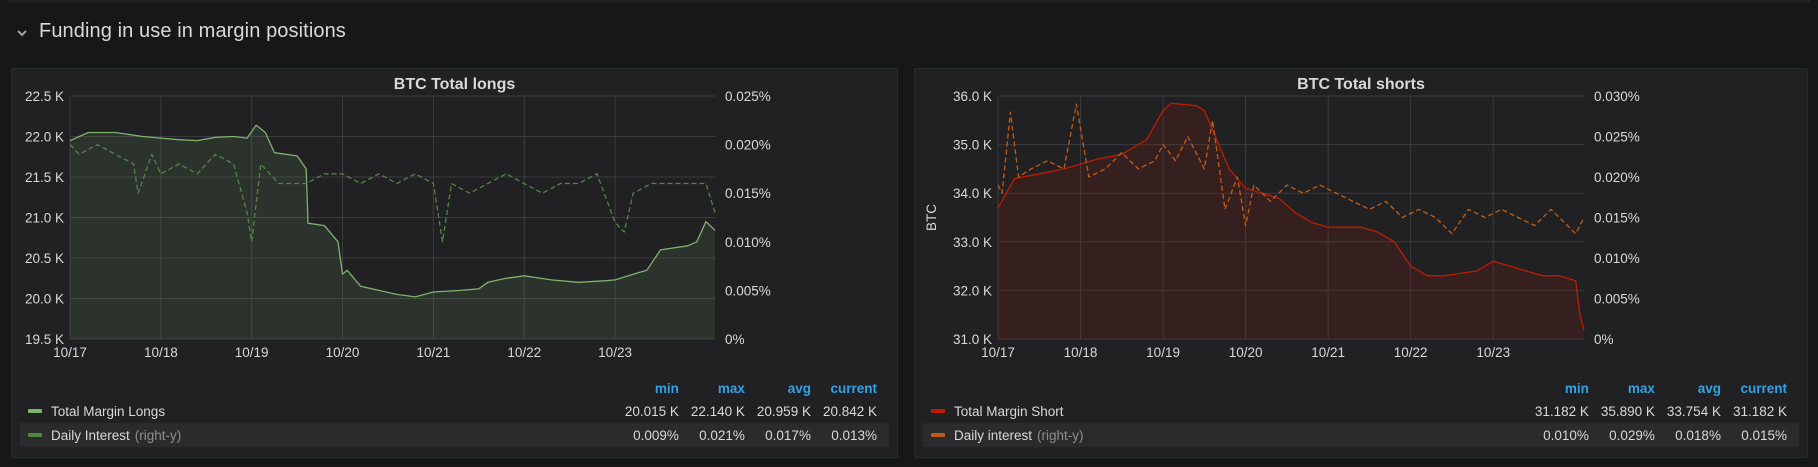 The image size is (1818, 467). I want to click on y-tick-label: 34.0 K, so click(972, 193).